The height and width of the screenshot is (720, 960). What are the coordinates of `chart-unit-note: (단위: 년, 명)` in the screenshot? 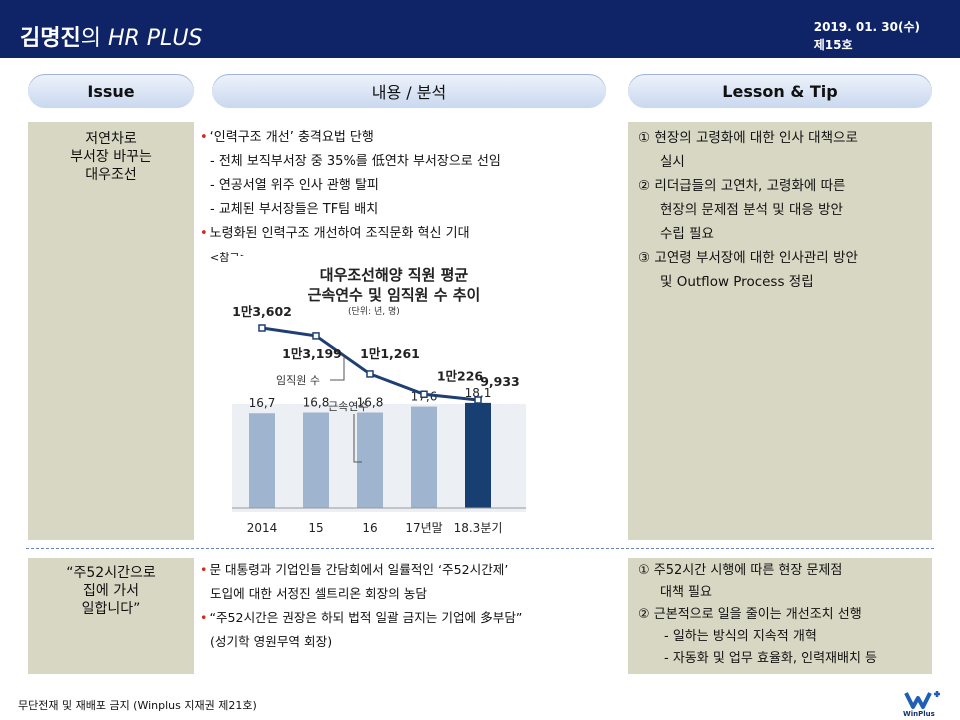 It's located at (374, 311).